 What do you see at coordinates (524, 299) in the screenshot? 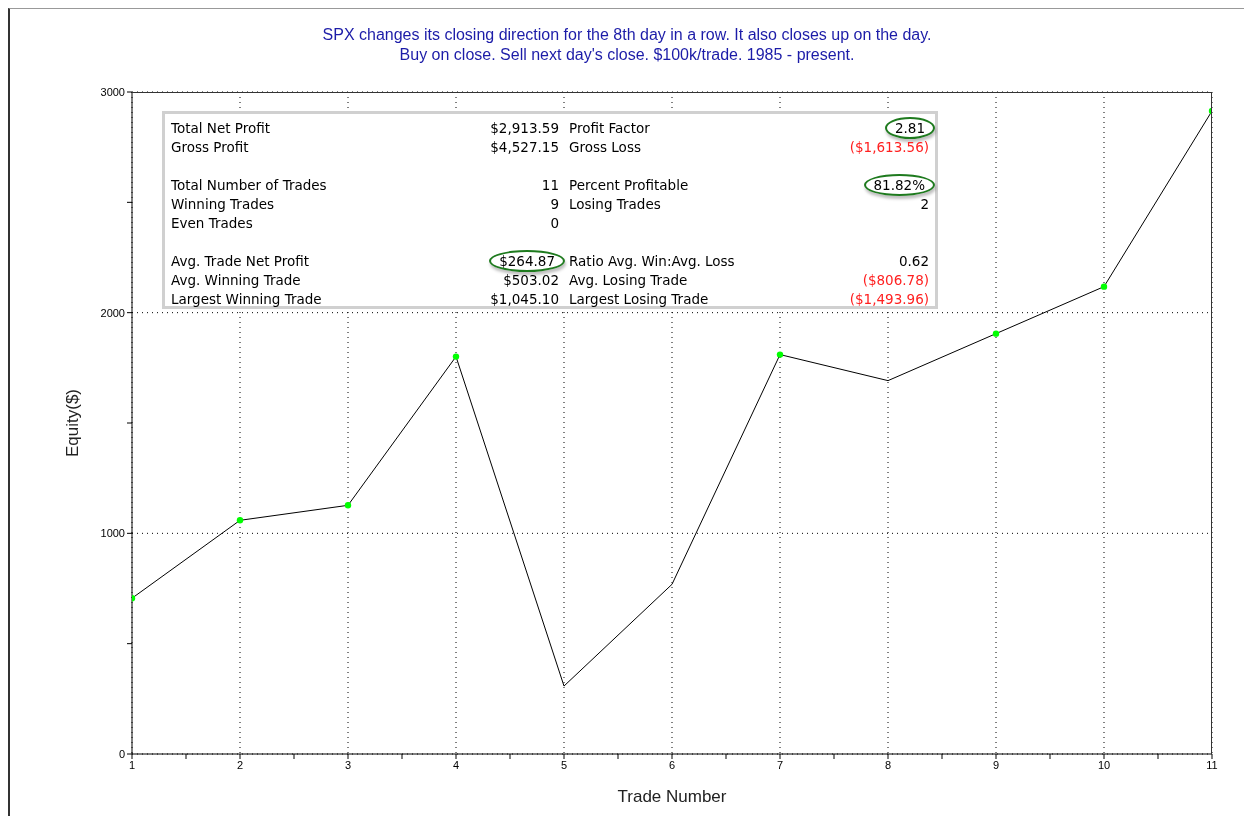
I see `annotation: $1,045.10` at bounding box center [524, 299].